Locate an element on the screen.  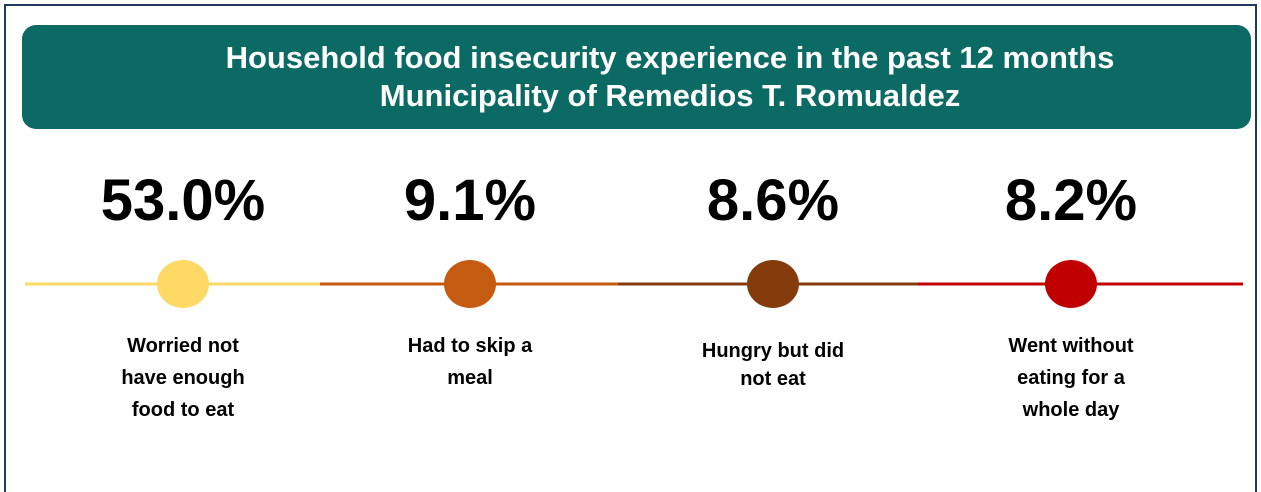
item-label: food to eat is located at coordinates (183, 410).